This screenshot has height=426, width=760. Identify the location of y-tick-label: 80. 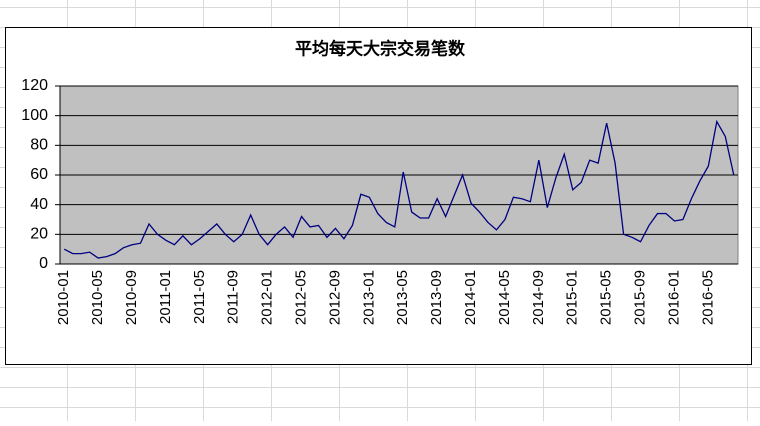
(39, 145).